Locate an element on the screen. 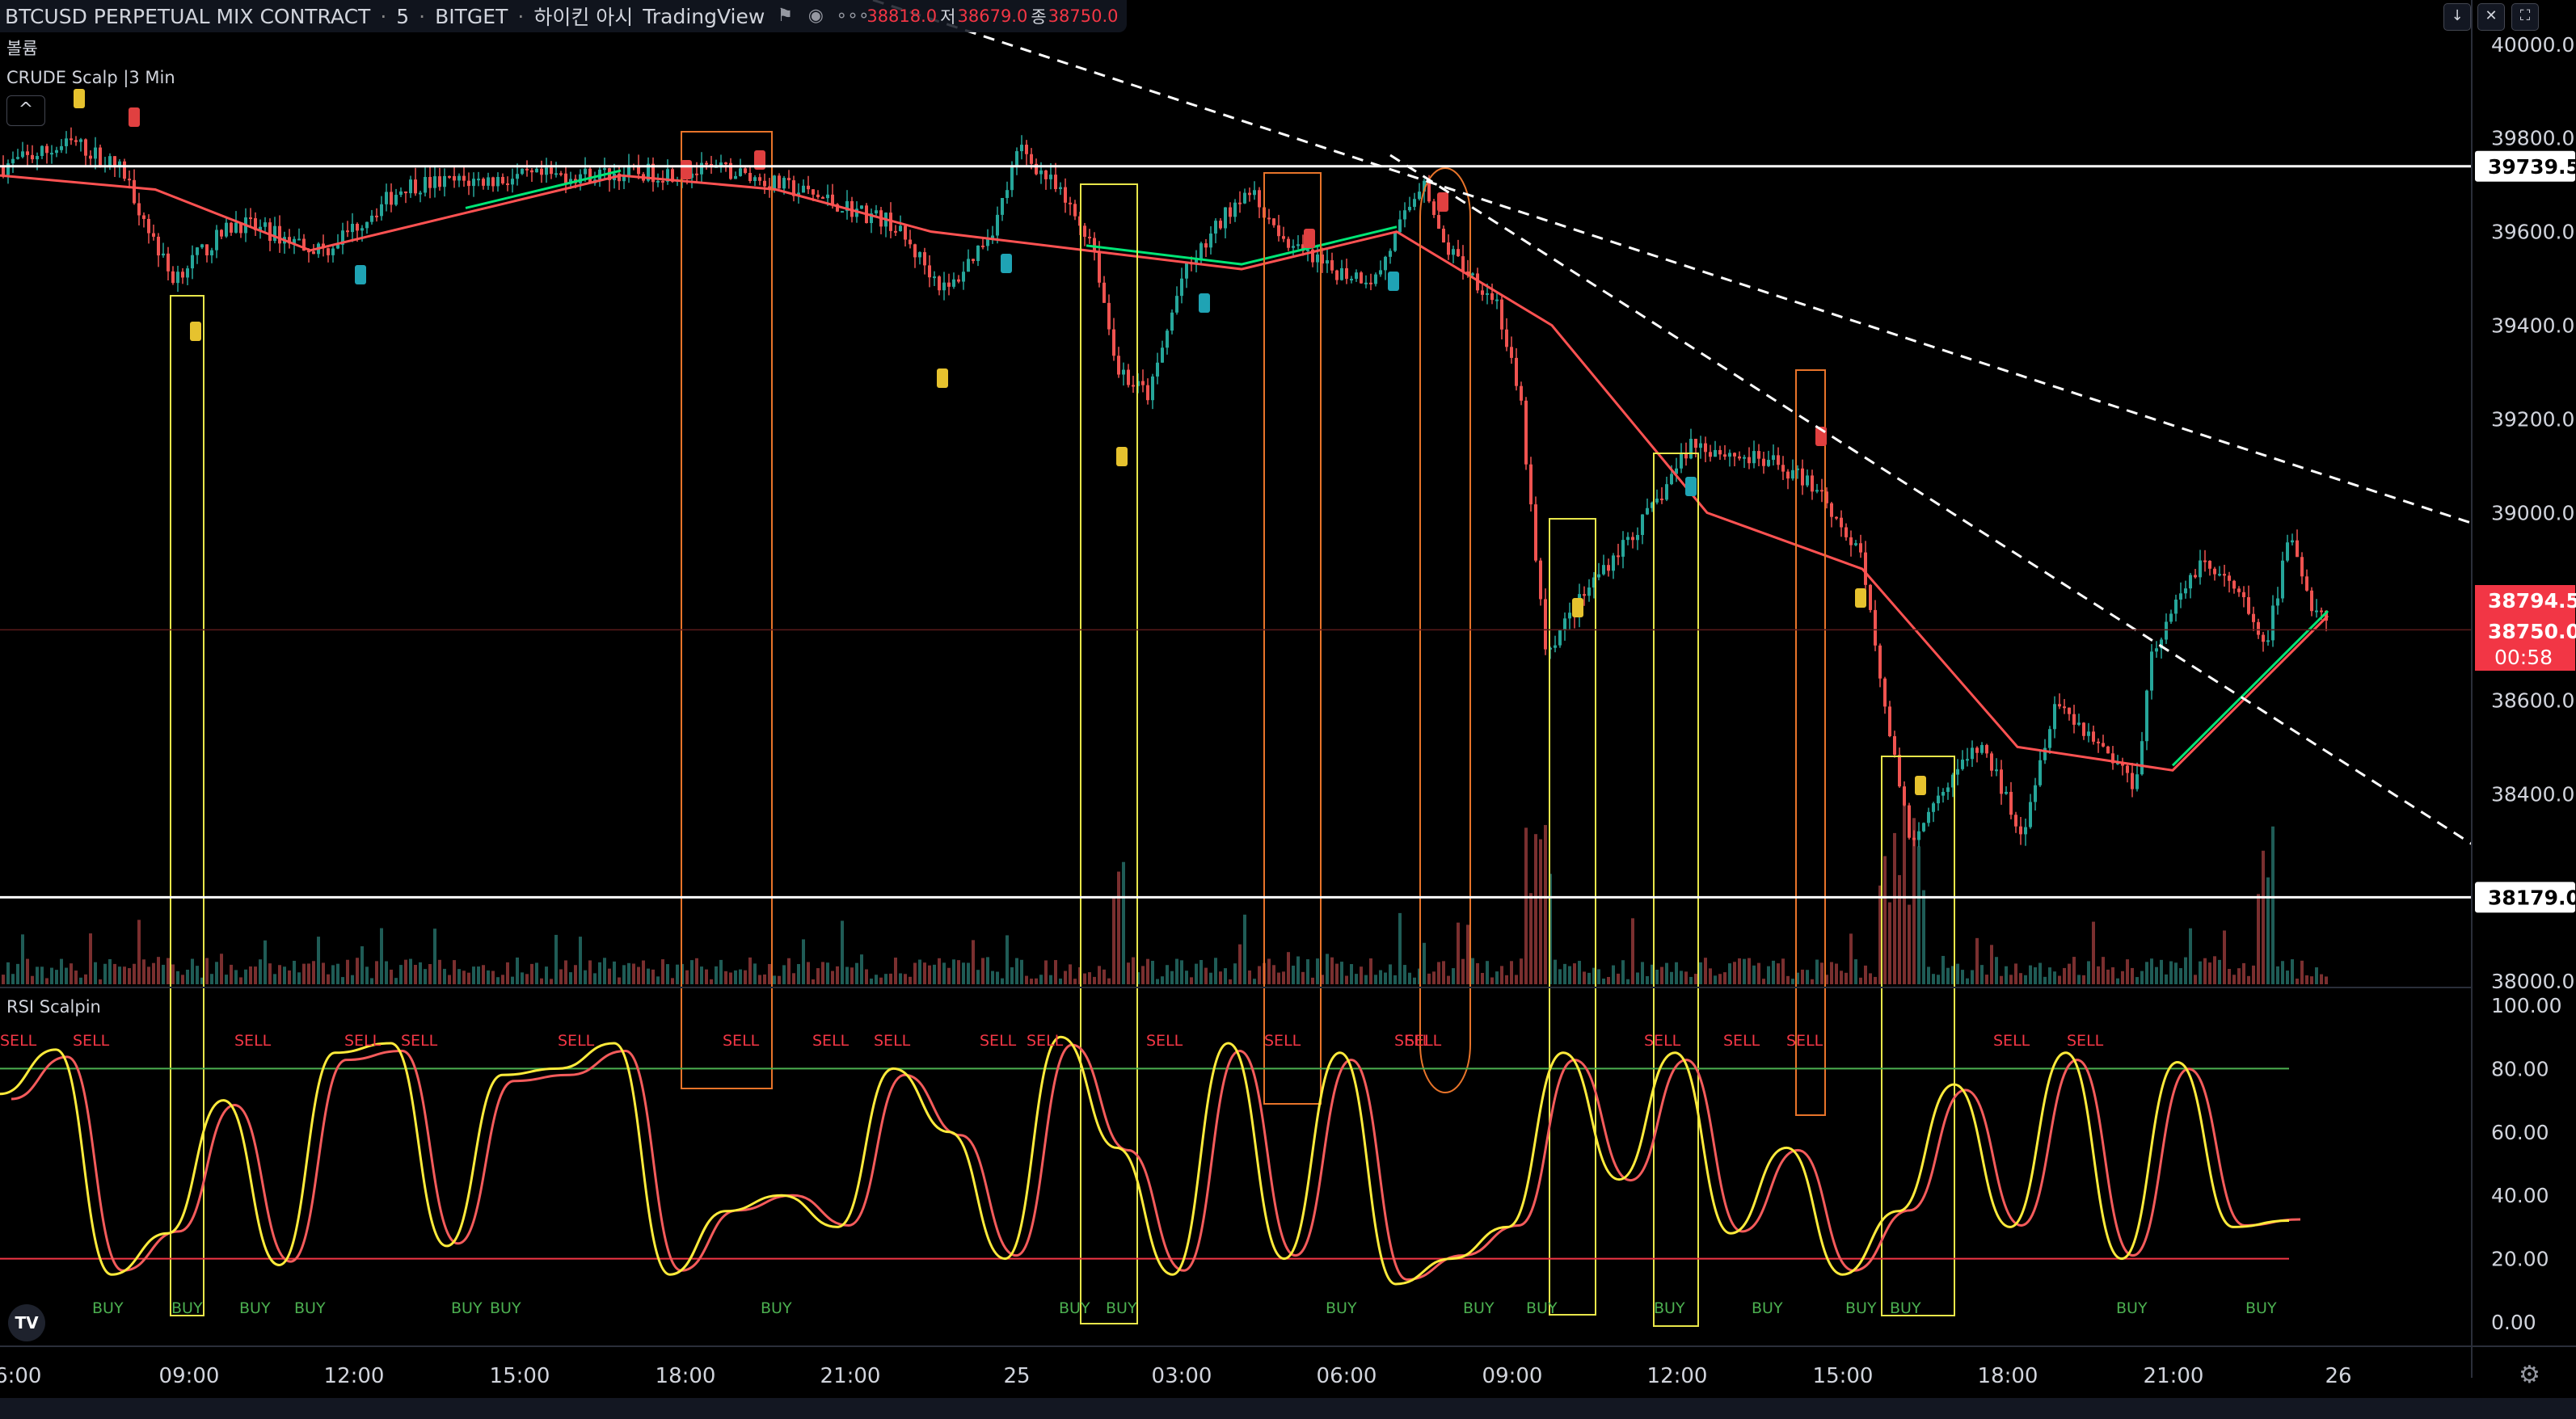 The height and width of the screenshot is (1419, 2576). crude-scalp-indicator-label: CRUDE Scalp |3 Min is located at coordinates (90, 77).